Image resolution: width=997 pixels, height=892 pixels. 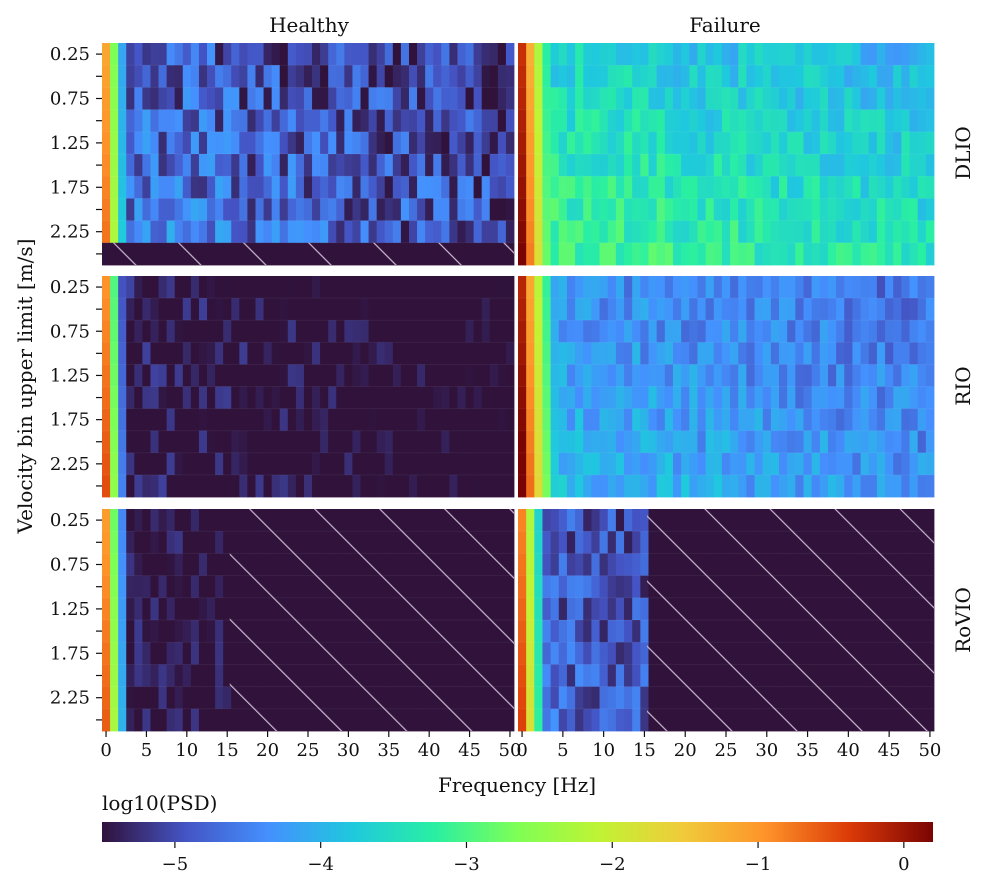 What do you see at coordinates (517, 785) in the screenshot?
I see `x-axis-label: Frequency [Hz]` at bounding box center [517, 785].